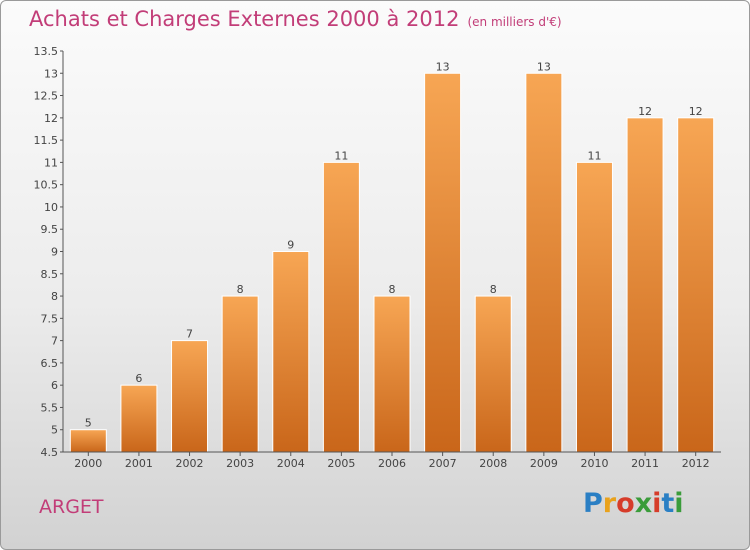 The width and height of the screenshot is (750, 550). Describe the element at coordinates (240, 289) in the screenshot. I see `data-label-2003: 8` at that location.